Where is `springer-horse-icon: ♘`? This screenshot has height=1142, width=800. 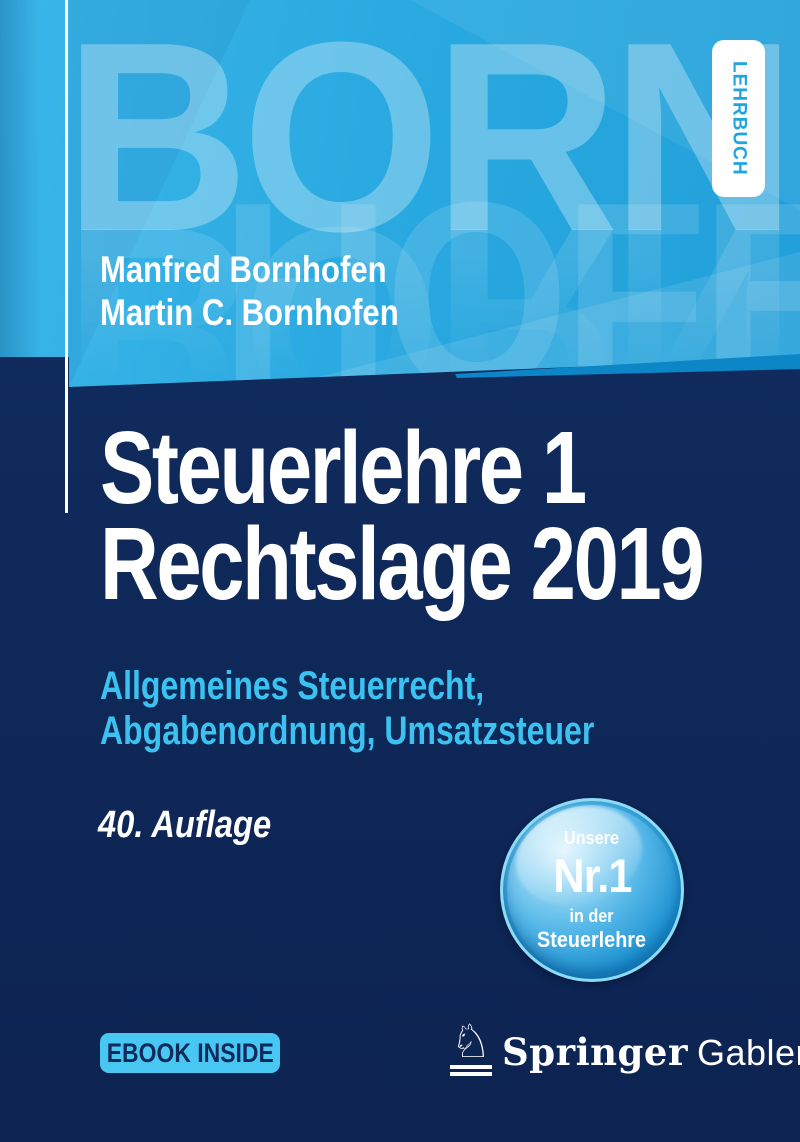
springer-horse-icon: ♘ is located at coordinates (471, 1047).